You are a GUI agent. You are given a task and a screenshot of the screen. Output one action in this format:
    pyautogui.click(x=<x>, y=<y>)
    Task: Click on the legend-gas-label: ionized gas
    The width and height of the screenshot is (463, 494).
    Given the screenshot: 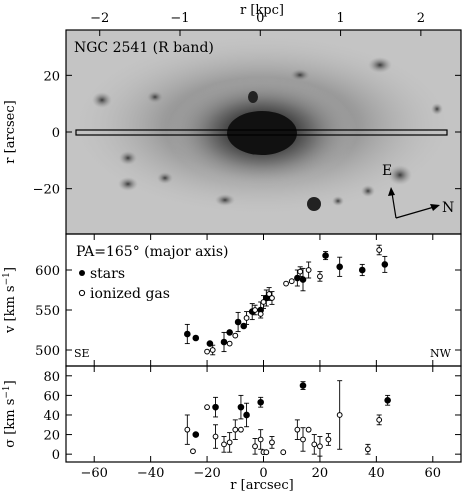 What is the action you would take?
    pyautogui.click(x=130, y=294)
    